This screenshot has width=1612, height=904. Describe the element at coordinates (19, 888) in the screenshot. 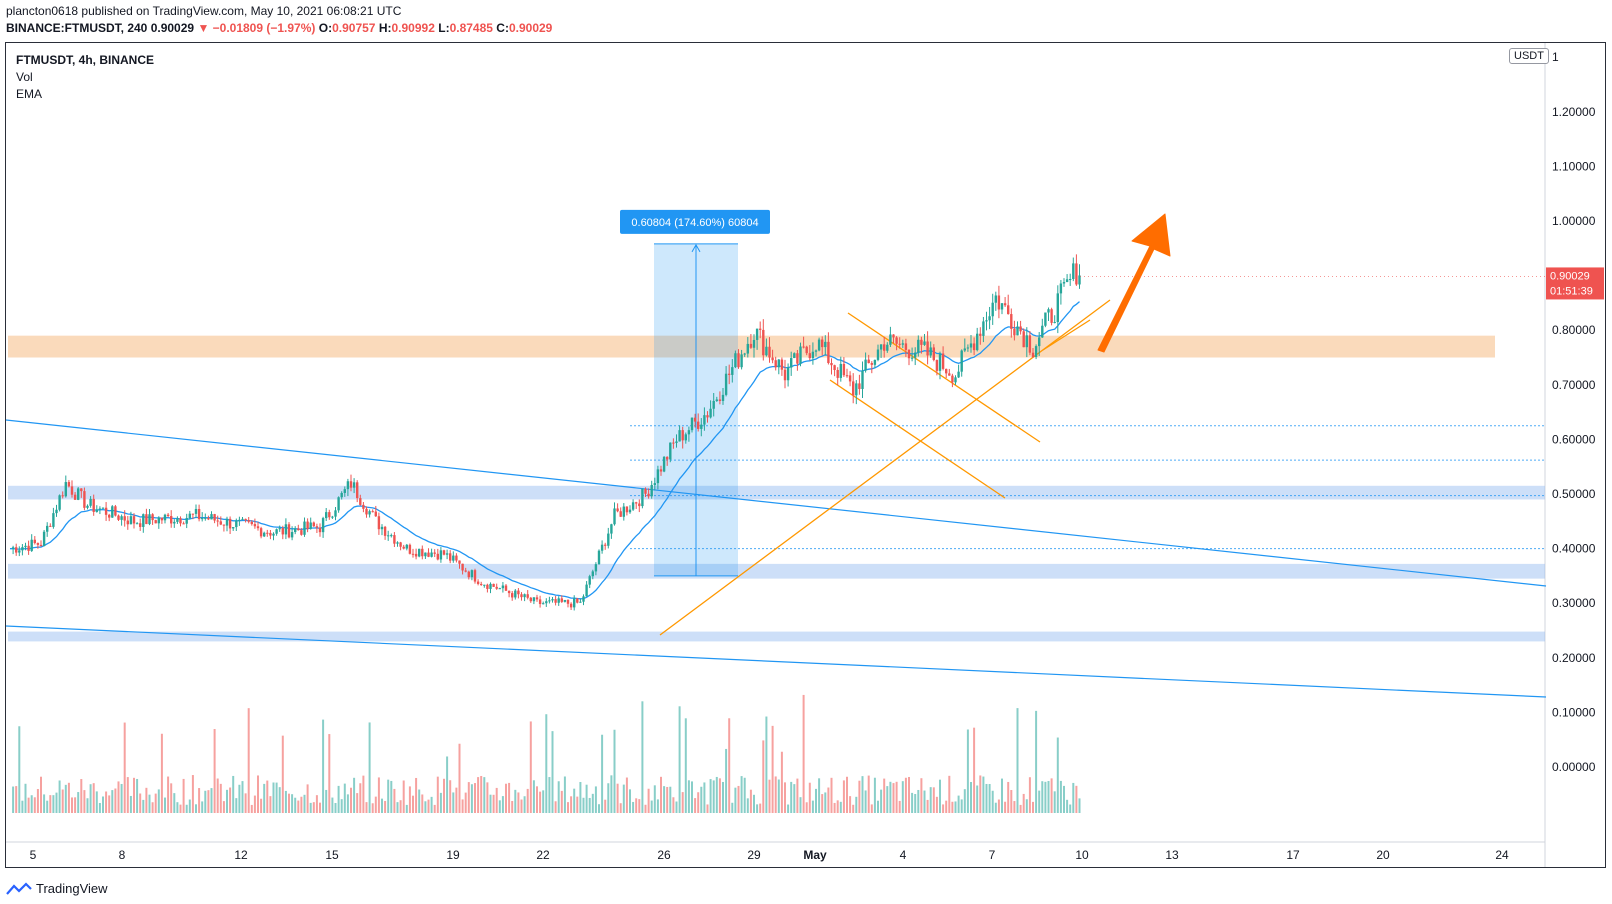

I see `tradingview-logo-icon` at that location.